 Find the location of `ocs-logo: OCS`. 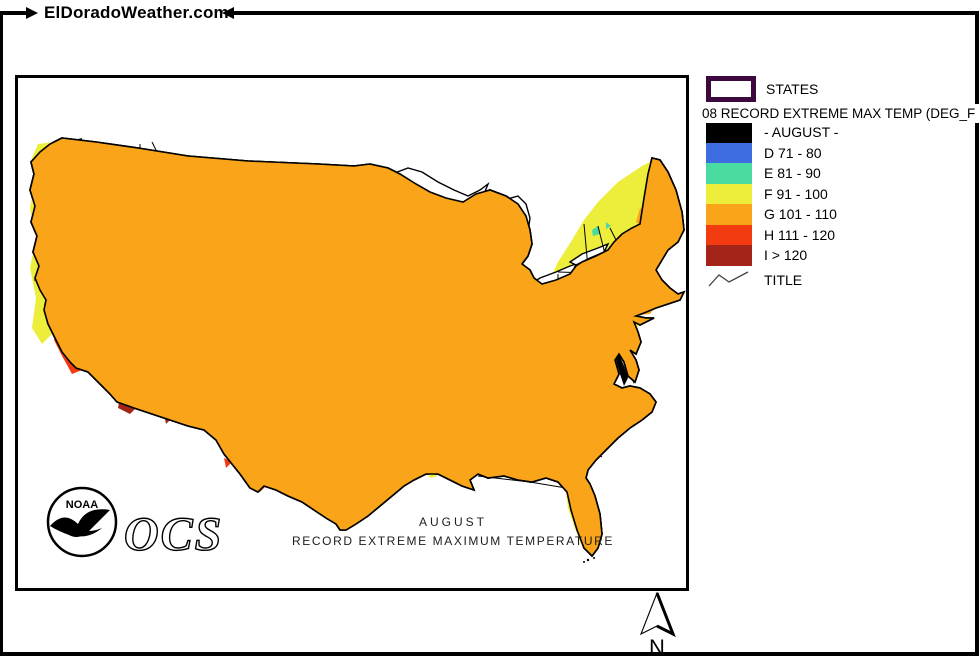

ocs-logo: OCS is located at coordinates (173, 534).